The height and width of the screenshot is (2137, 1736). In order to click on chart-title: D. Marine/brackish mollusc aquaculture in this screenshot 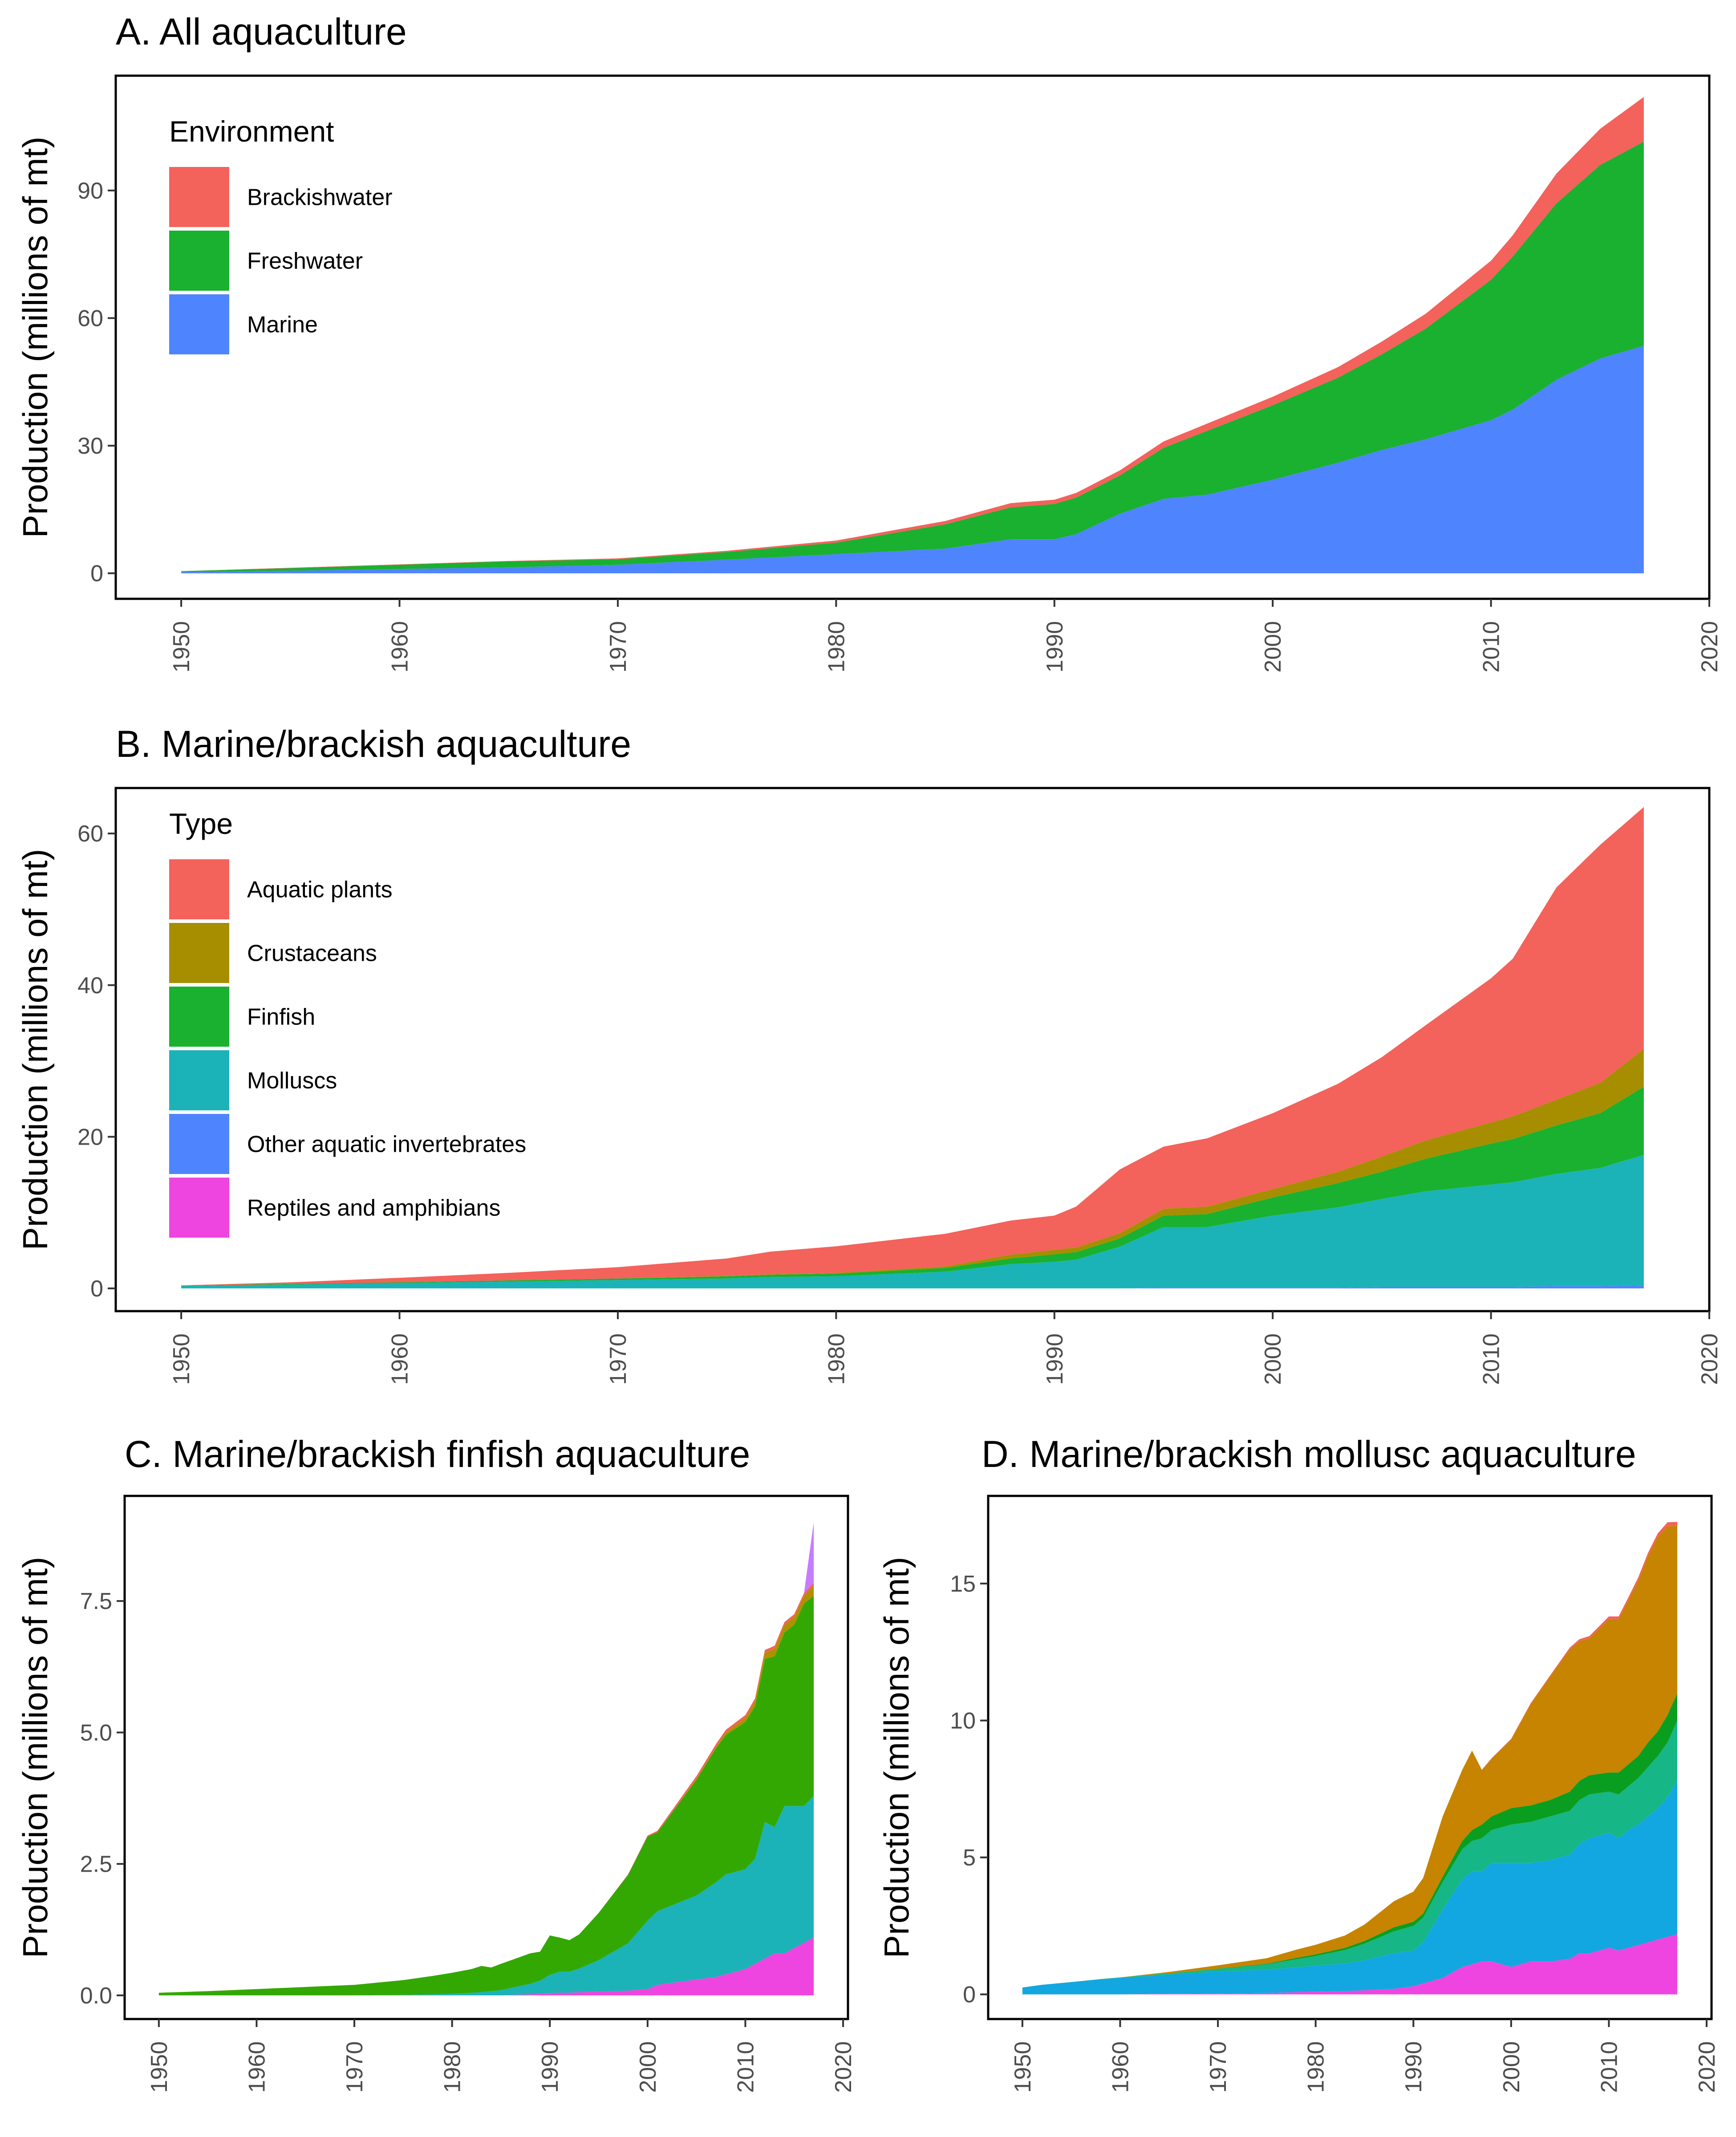, I will do `click(1309, 1454)`.